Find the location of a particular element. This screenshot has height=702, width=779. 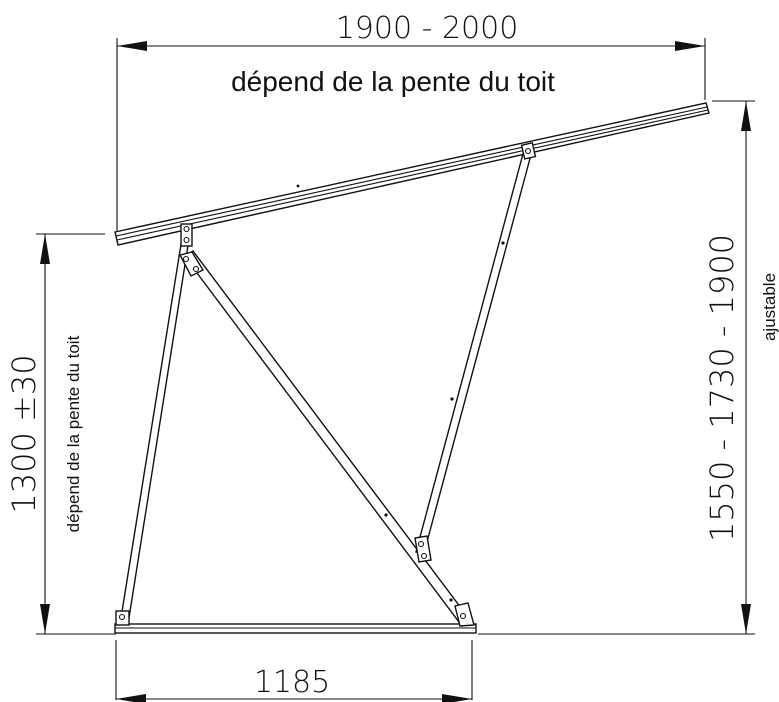

top-width-note: dépend de la pente du toit is located at coordinates (393, 81).